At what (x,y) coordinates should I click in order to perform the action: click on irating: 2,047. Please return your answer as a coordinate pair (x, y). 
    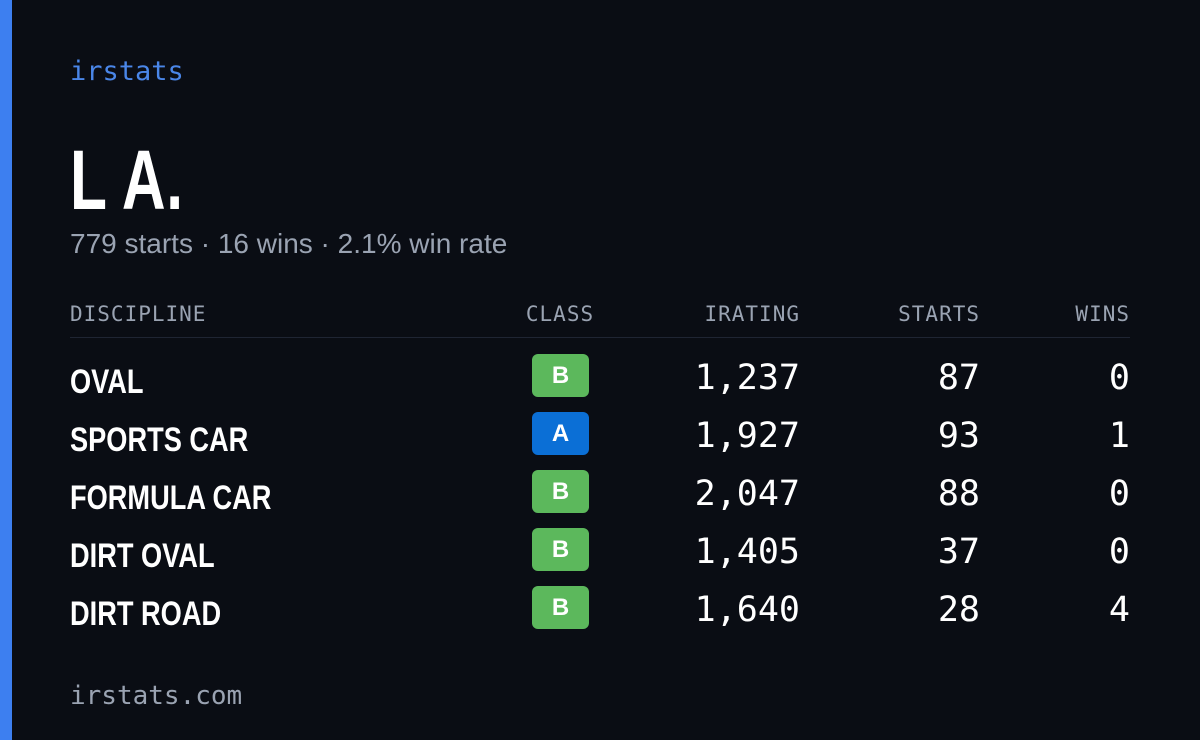
    Looking at the image, I should click on (747, 494).